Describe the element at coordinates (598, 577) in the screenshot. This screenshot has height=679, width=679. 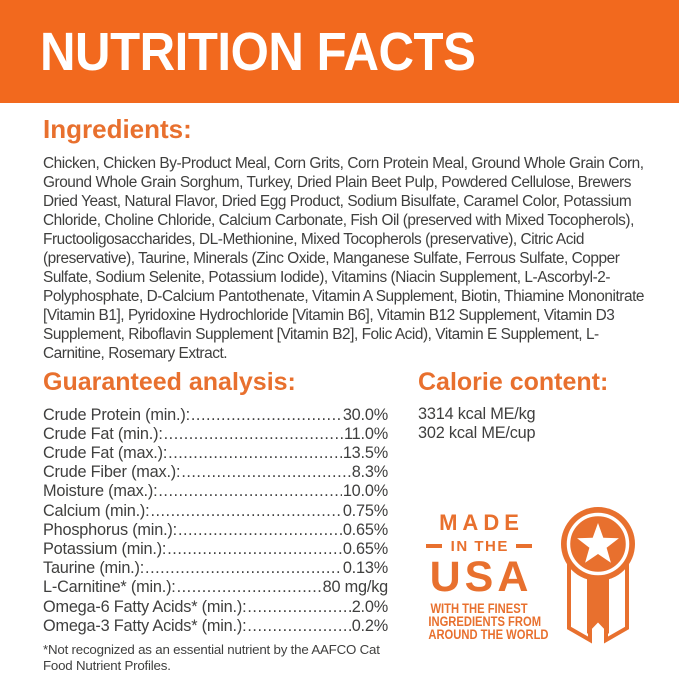
I see `award-medal-ribbon-icon` at that location.